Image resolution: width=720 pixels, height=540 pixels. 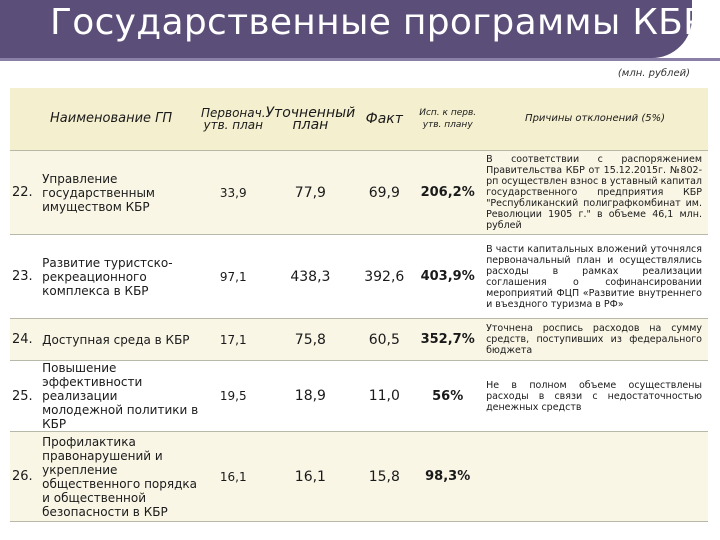 I want to click on plan-revised-cell: 18,9, so click(x=310, y=396).